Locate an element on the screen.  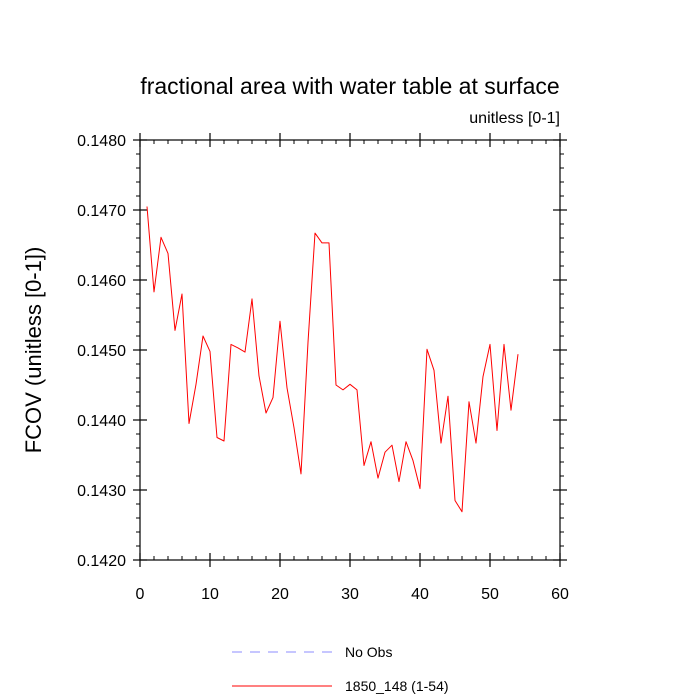
y-tick-label: 0.1460 is located at coordinates (101, 281).